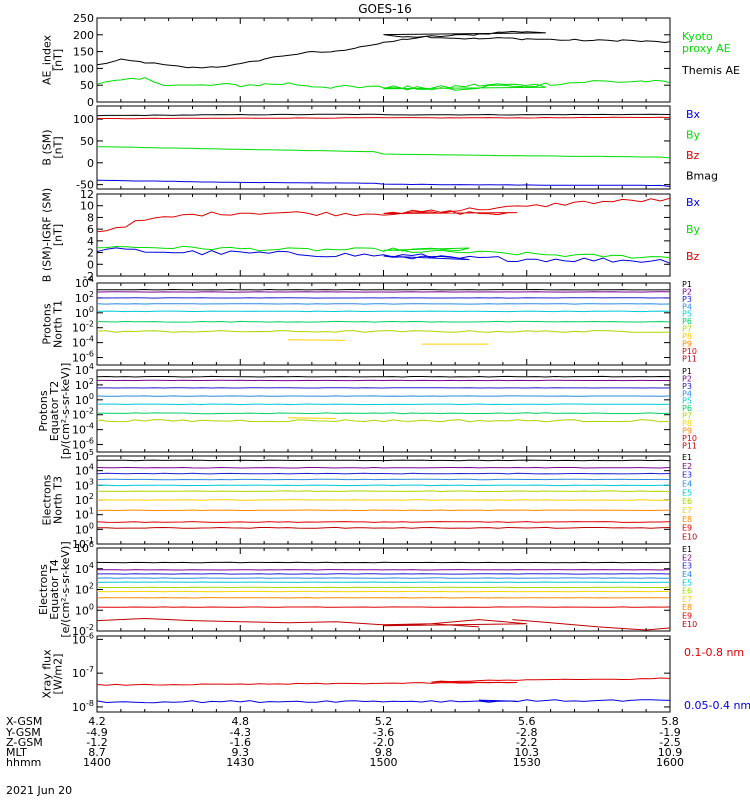 This screenshot has height=800, width=750. Describe the element at coordinates (87, 141) in the screenshot. I see `y-tick-label: 50` at that location.